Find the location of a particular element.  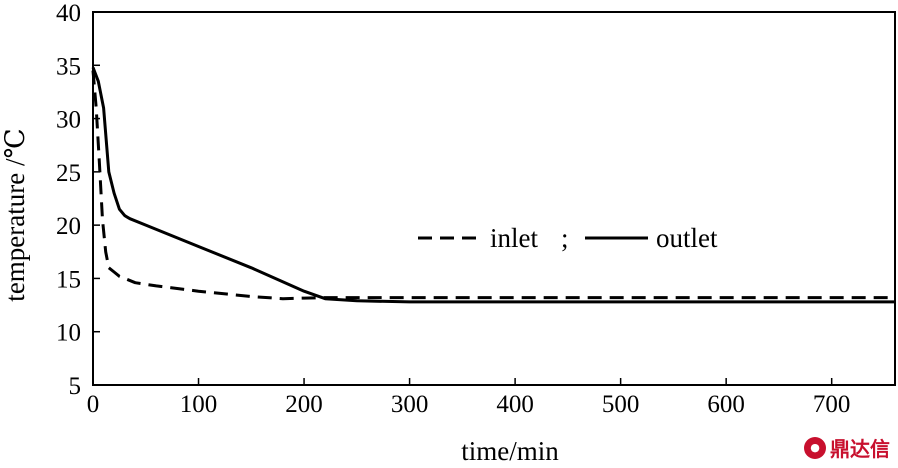

y-tick-label: 35 is located at coordinates (68, 66).